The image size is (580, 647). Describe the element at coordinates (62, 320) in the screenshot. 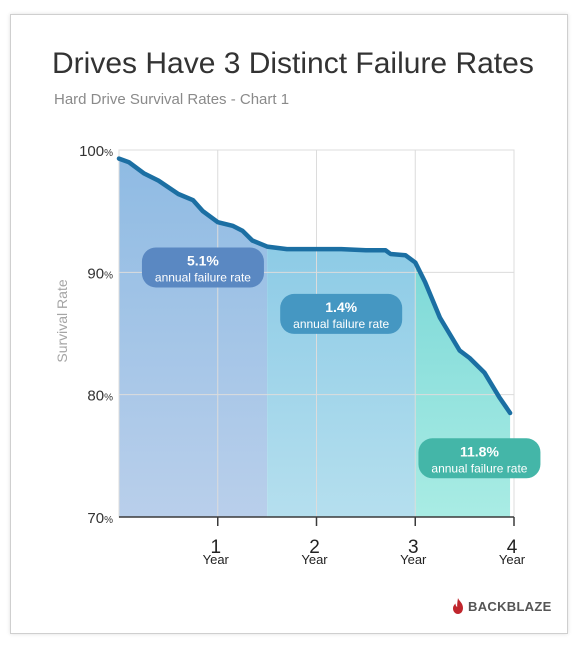

I see `y-axis-label: Survival Rate` at that location.